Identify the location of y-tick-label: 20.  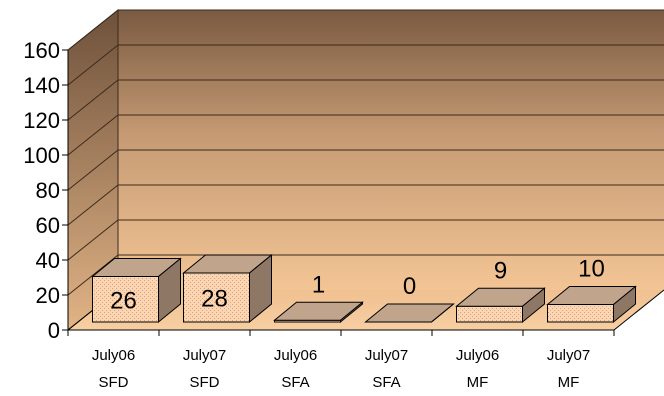
(48, 295).